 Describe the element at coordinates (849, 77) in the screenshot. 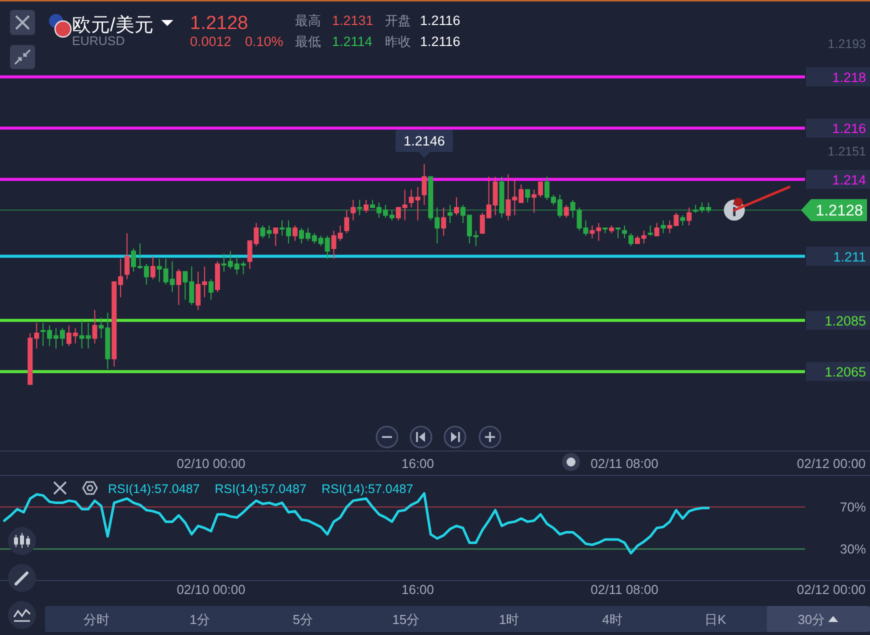

I see `ref-line-label: 1.218` at that location.